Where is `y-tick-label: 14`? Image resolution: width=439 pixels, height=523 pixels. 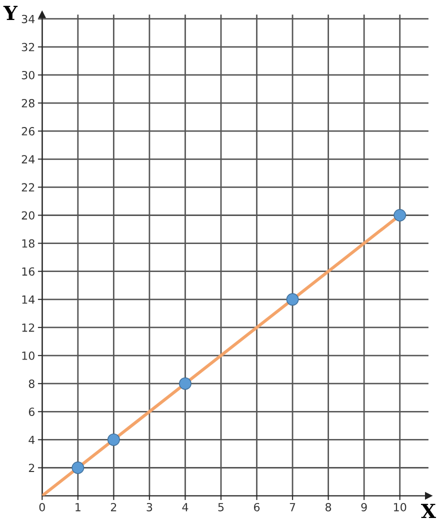 y-tick-label: 14 is located at coordinates (28, 300).